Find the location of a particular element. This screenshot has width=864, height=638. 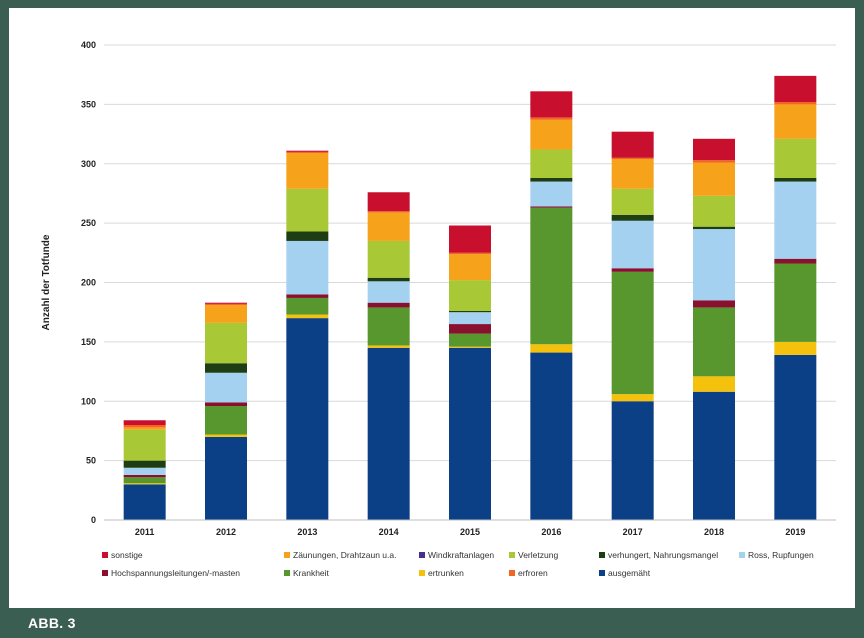

bar-segment-2014-verletzung is located at coordinates (388, 259).